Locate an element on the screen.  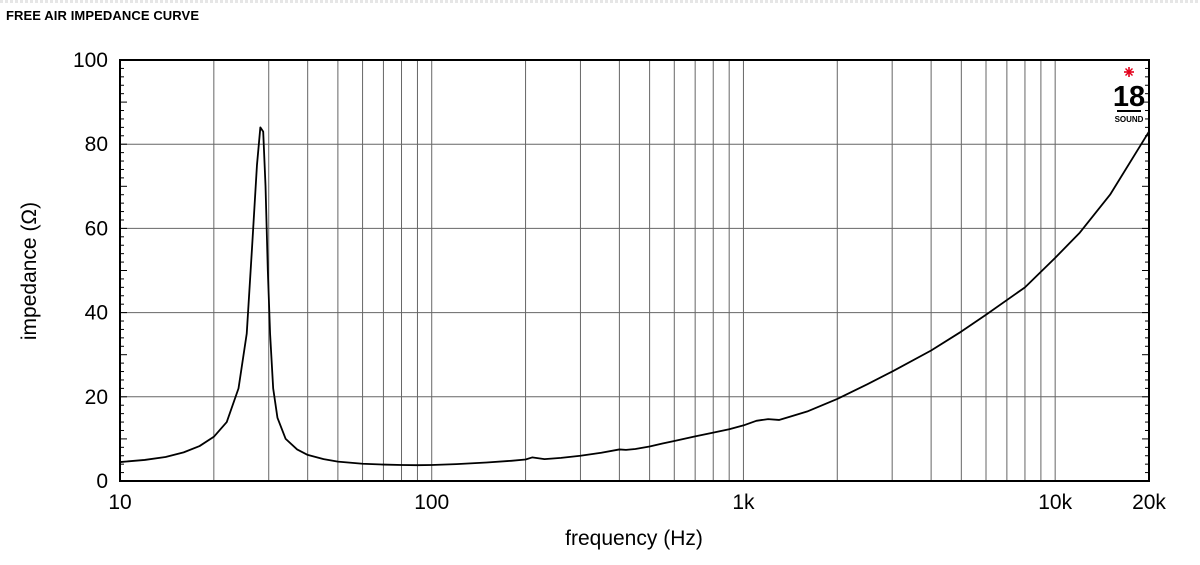
y-axis-label: impedance (Ω) is located at coordinates (29, 271).